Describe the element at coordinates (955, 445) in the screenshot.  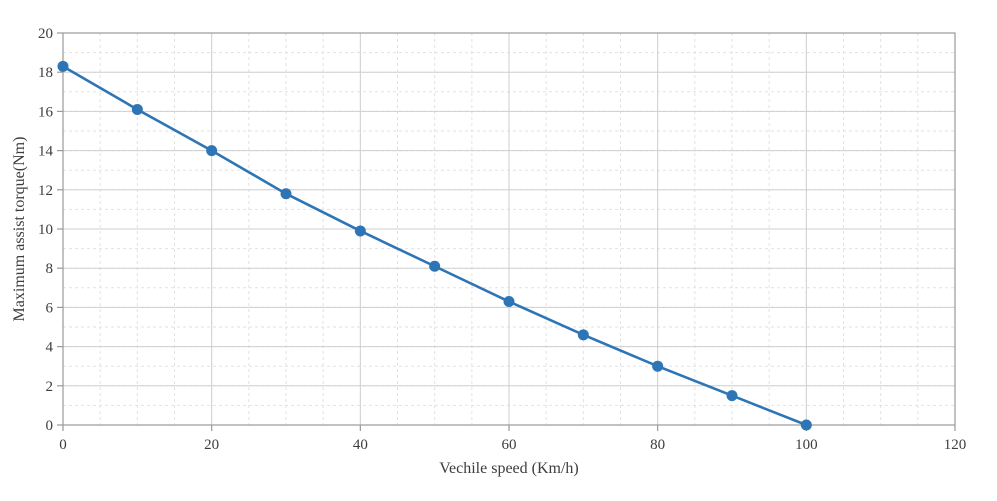
I see `x-tick-label: 120` at that location.